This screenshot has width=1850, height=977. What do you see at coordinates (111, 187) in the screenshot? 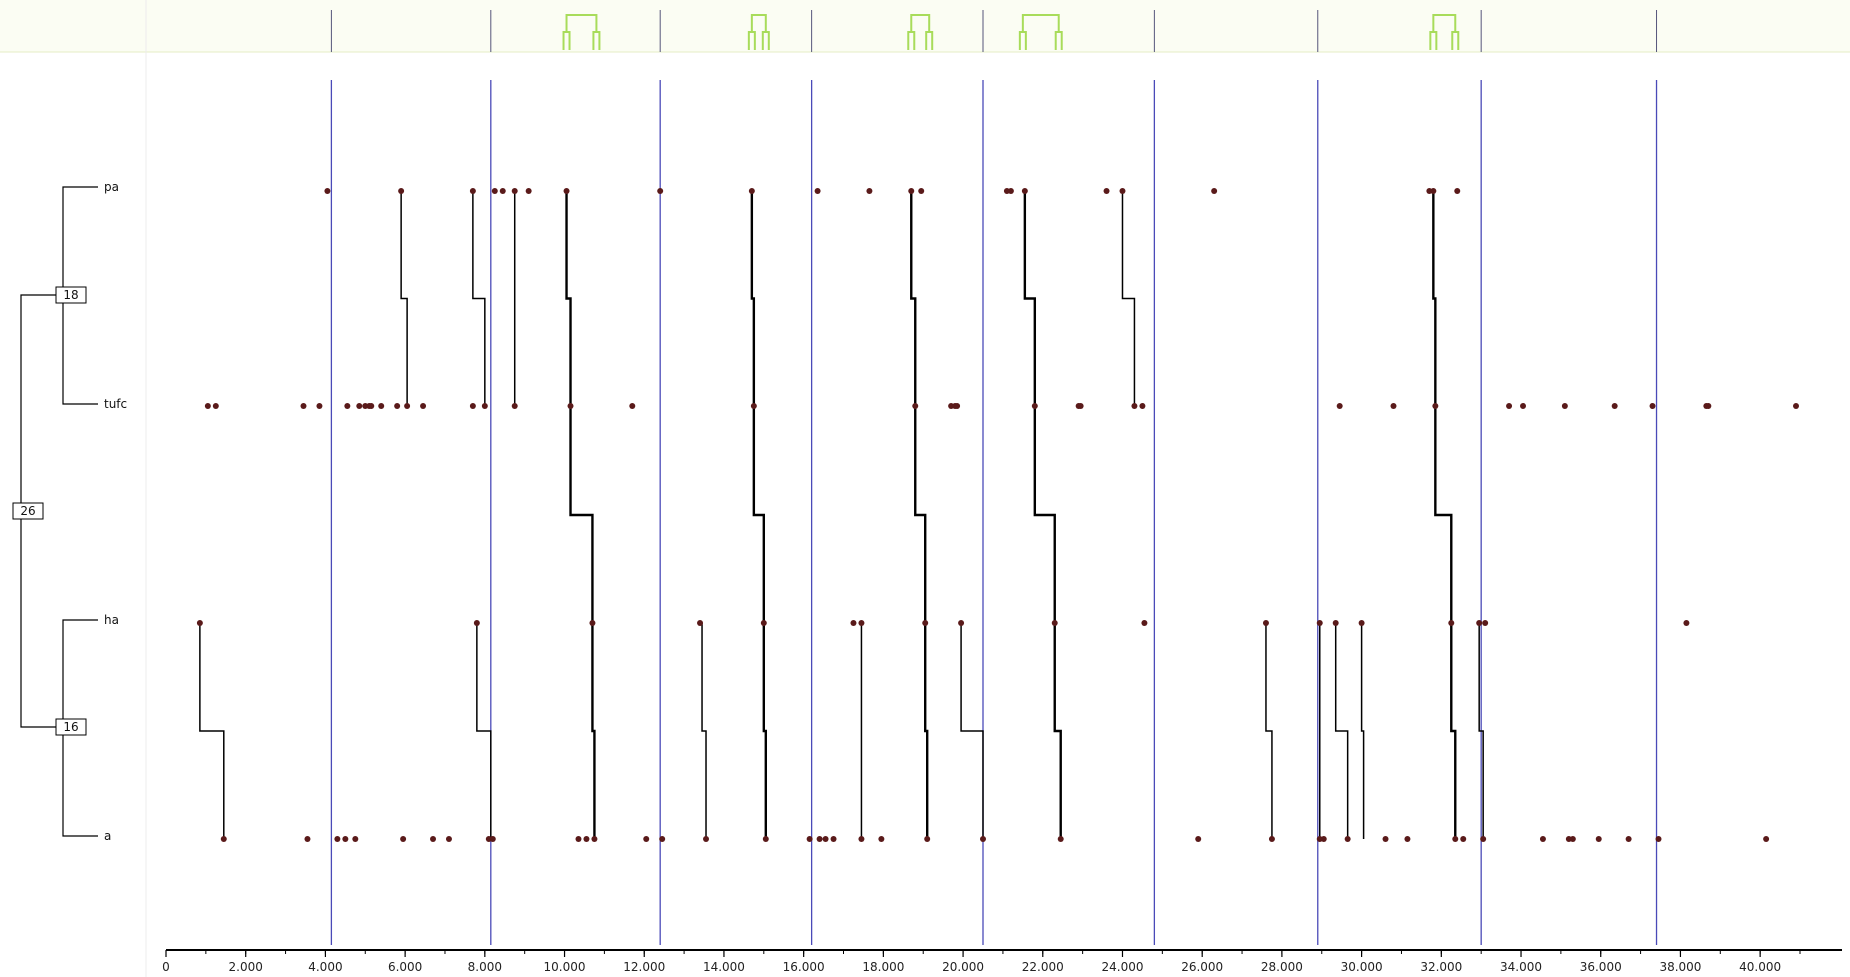
I see `leaf-label-pa: pa` at bounding box center [111, 187].